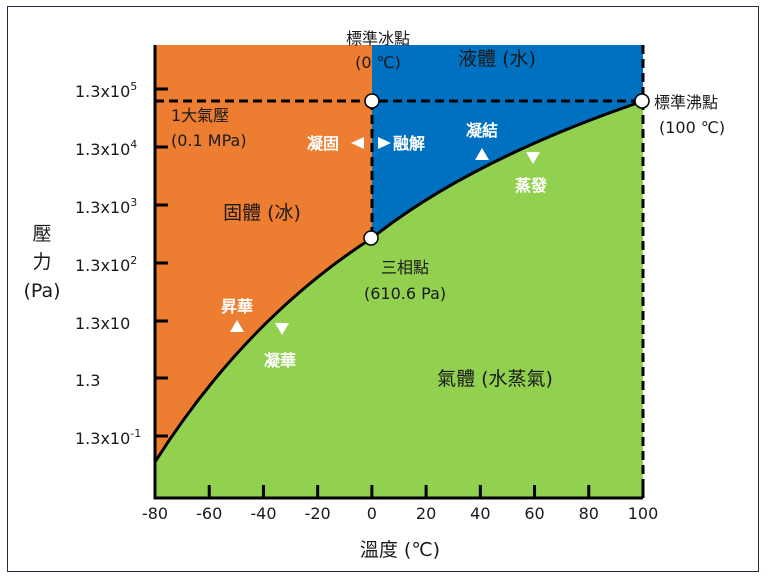 The height and width of the screenshot is (580, 769). What do you see at coordinates (200, 115) in the screenshot?
I see `atm-title: 1大氣壓` at bounding box center [200, 115].